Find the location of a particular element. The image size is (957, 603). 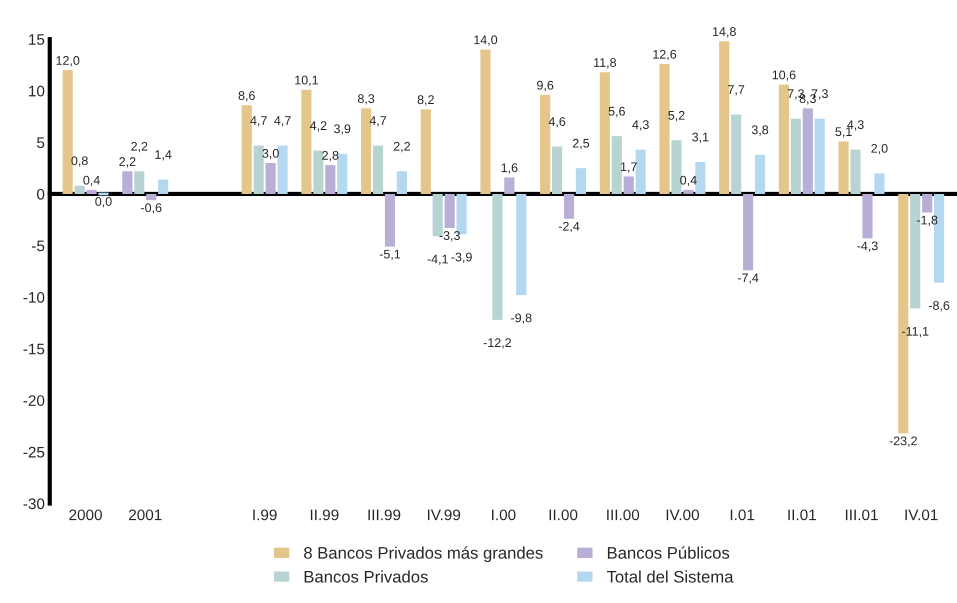

x-tick-label: II.01 is located at coordinates (802, 514).